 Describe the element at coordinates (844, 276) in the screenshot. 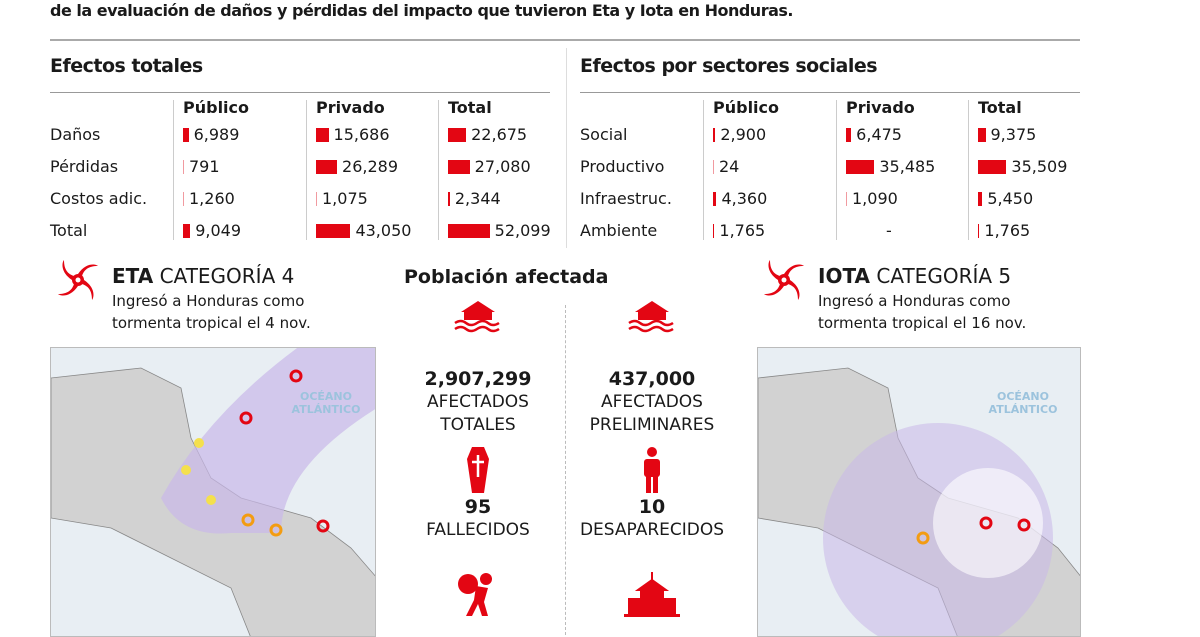

I see `iota-name: IOTA` at that location.